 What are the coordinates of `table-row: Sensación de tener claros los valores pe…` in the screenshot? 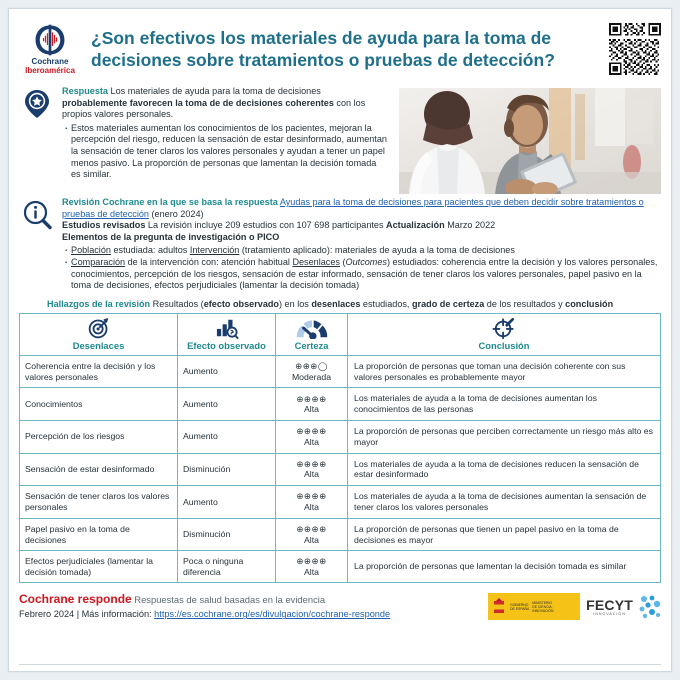 It's located at (340, 502).